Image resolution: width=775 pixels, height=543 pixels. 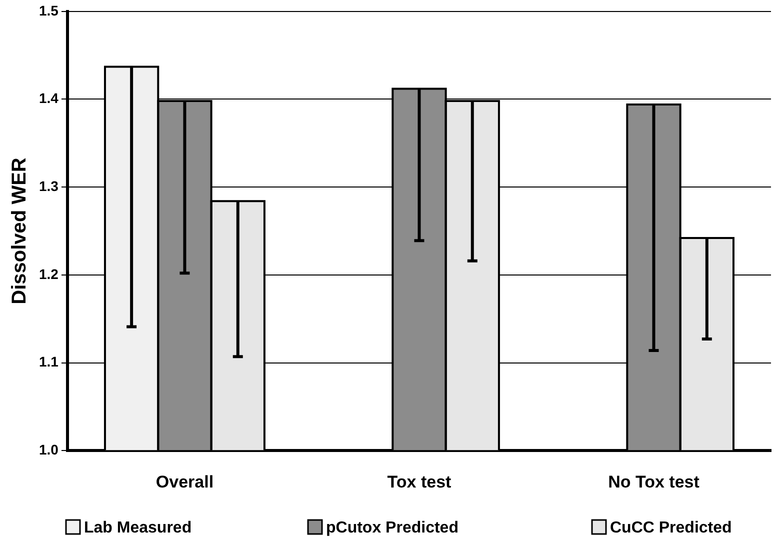 What do you see at coordinates (654, 482) in the screenshot?
I see `x-tick-label: No Tox test` at bounding box center [654, 482].